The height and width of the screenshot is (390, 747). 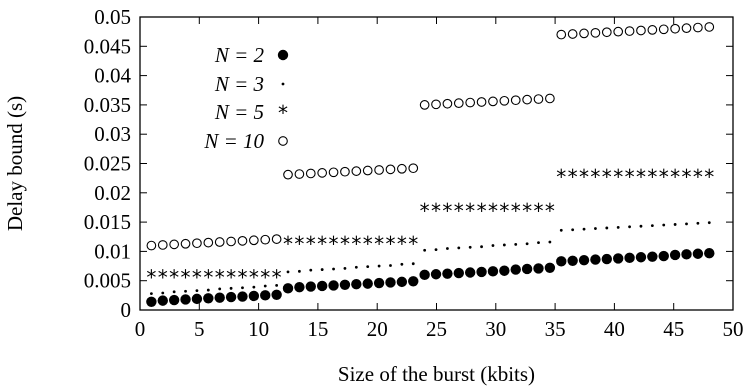 I want to click on y-tick-label: 0.015, so click(x=107, y=222).